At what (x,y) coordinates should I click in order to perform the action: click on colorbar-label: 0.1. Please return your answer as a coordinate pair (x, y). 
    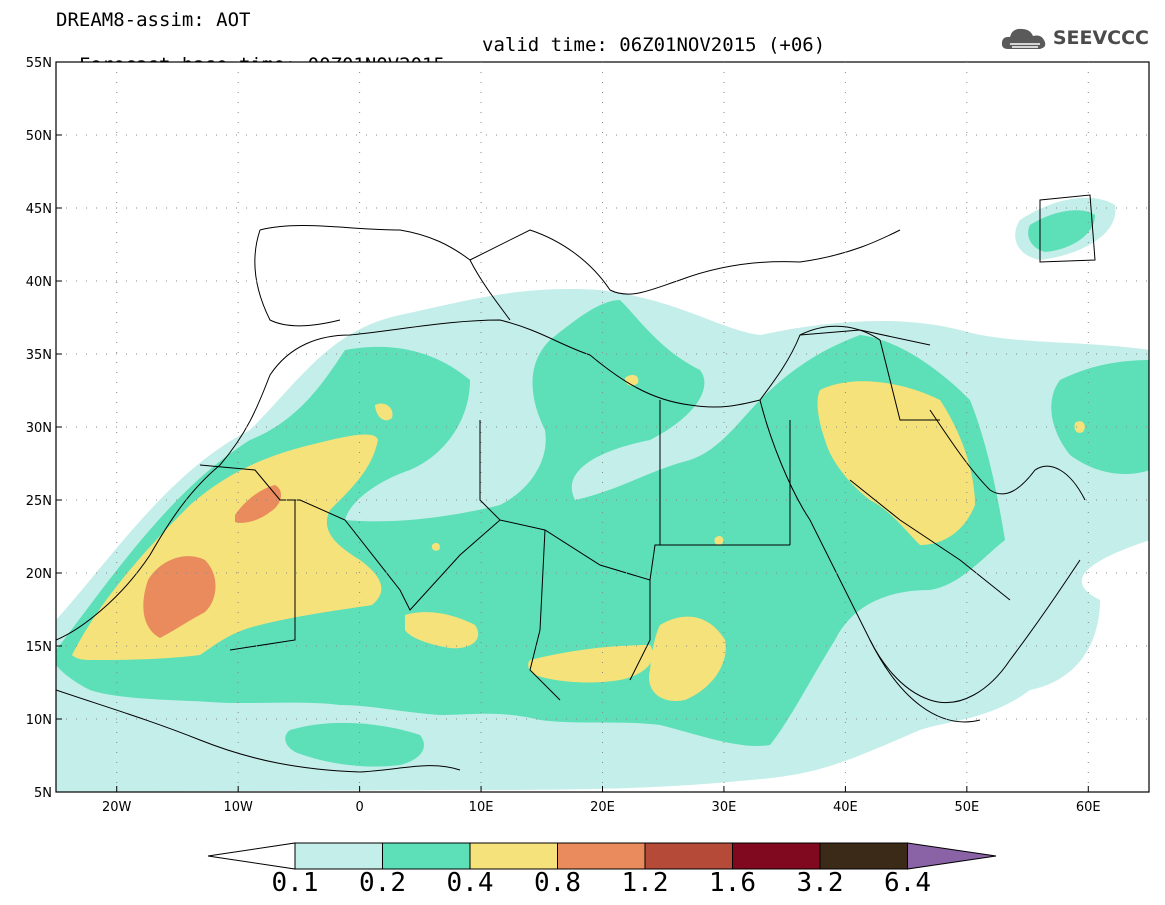
    Looking at the image, I should click on (295, 883).